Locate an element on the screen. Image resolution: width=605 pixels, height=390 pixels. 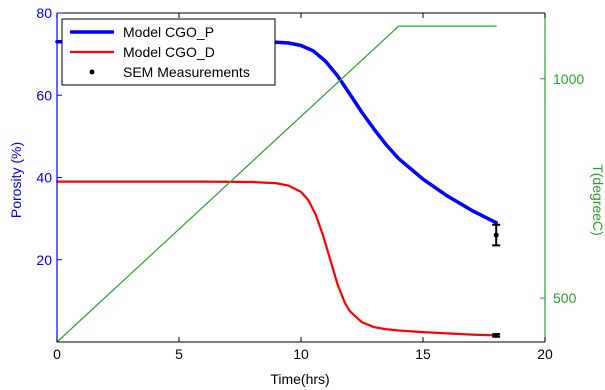
legend-label-model-cgo-d: Model CGO_D is located at coordinates (169, 52).